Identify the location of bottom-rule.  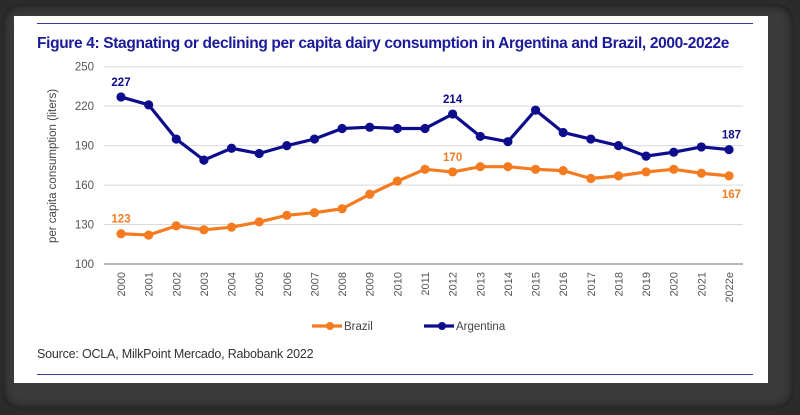
(395, 374).